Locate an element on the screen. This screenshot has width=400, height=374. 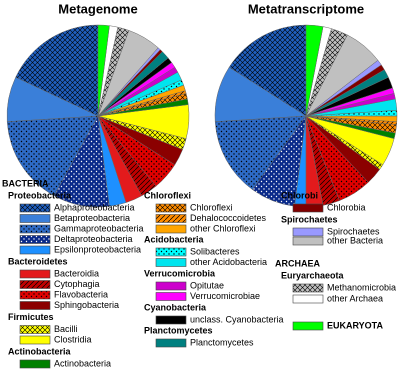
pie-title: Metagenome is located at coordinates (97, 8).